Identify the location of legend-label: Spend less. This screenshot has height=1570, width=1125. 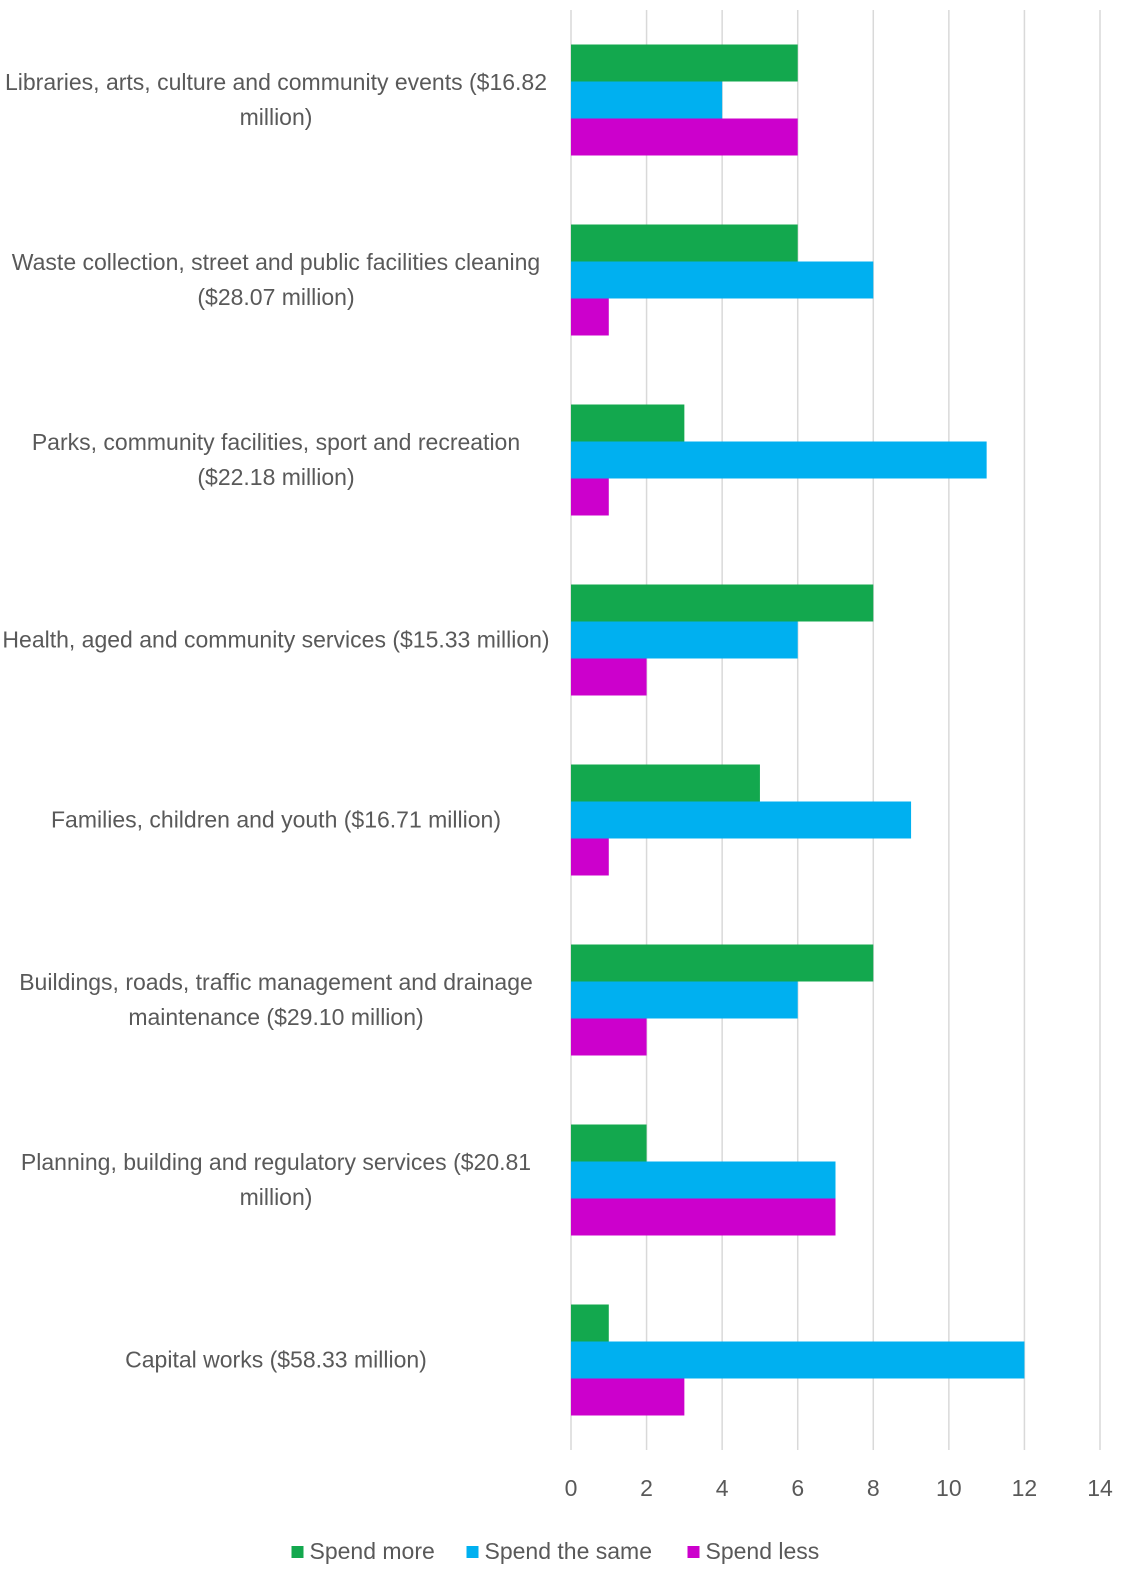
(763, 1551).